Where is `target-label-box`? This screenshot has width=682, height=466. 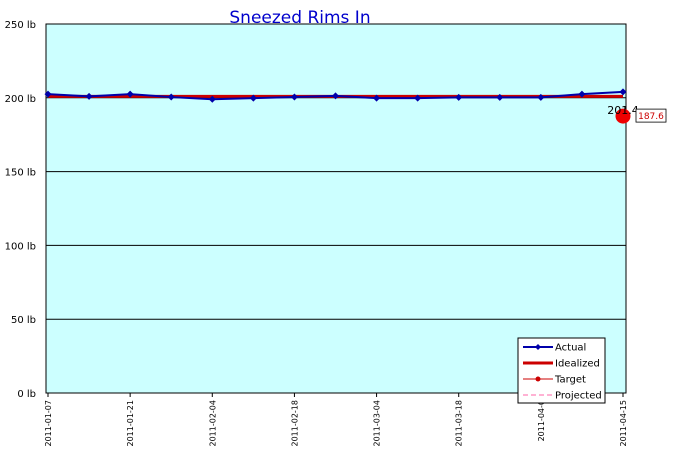
target-label-box is located at coordinates (651, 115).